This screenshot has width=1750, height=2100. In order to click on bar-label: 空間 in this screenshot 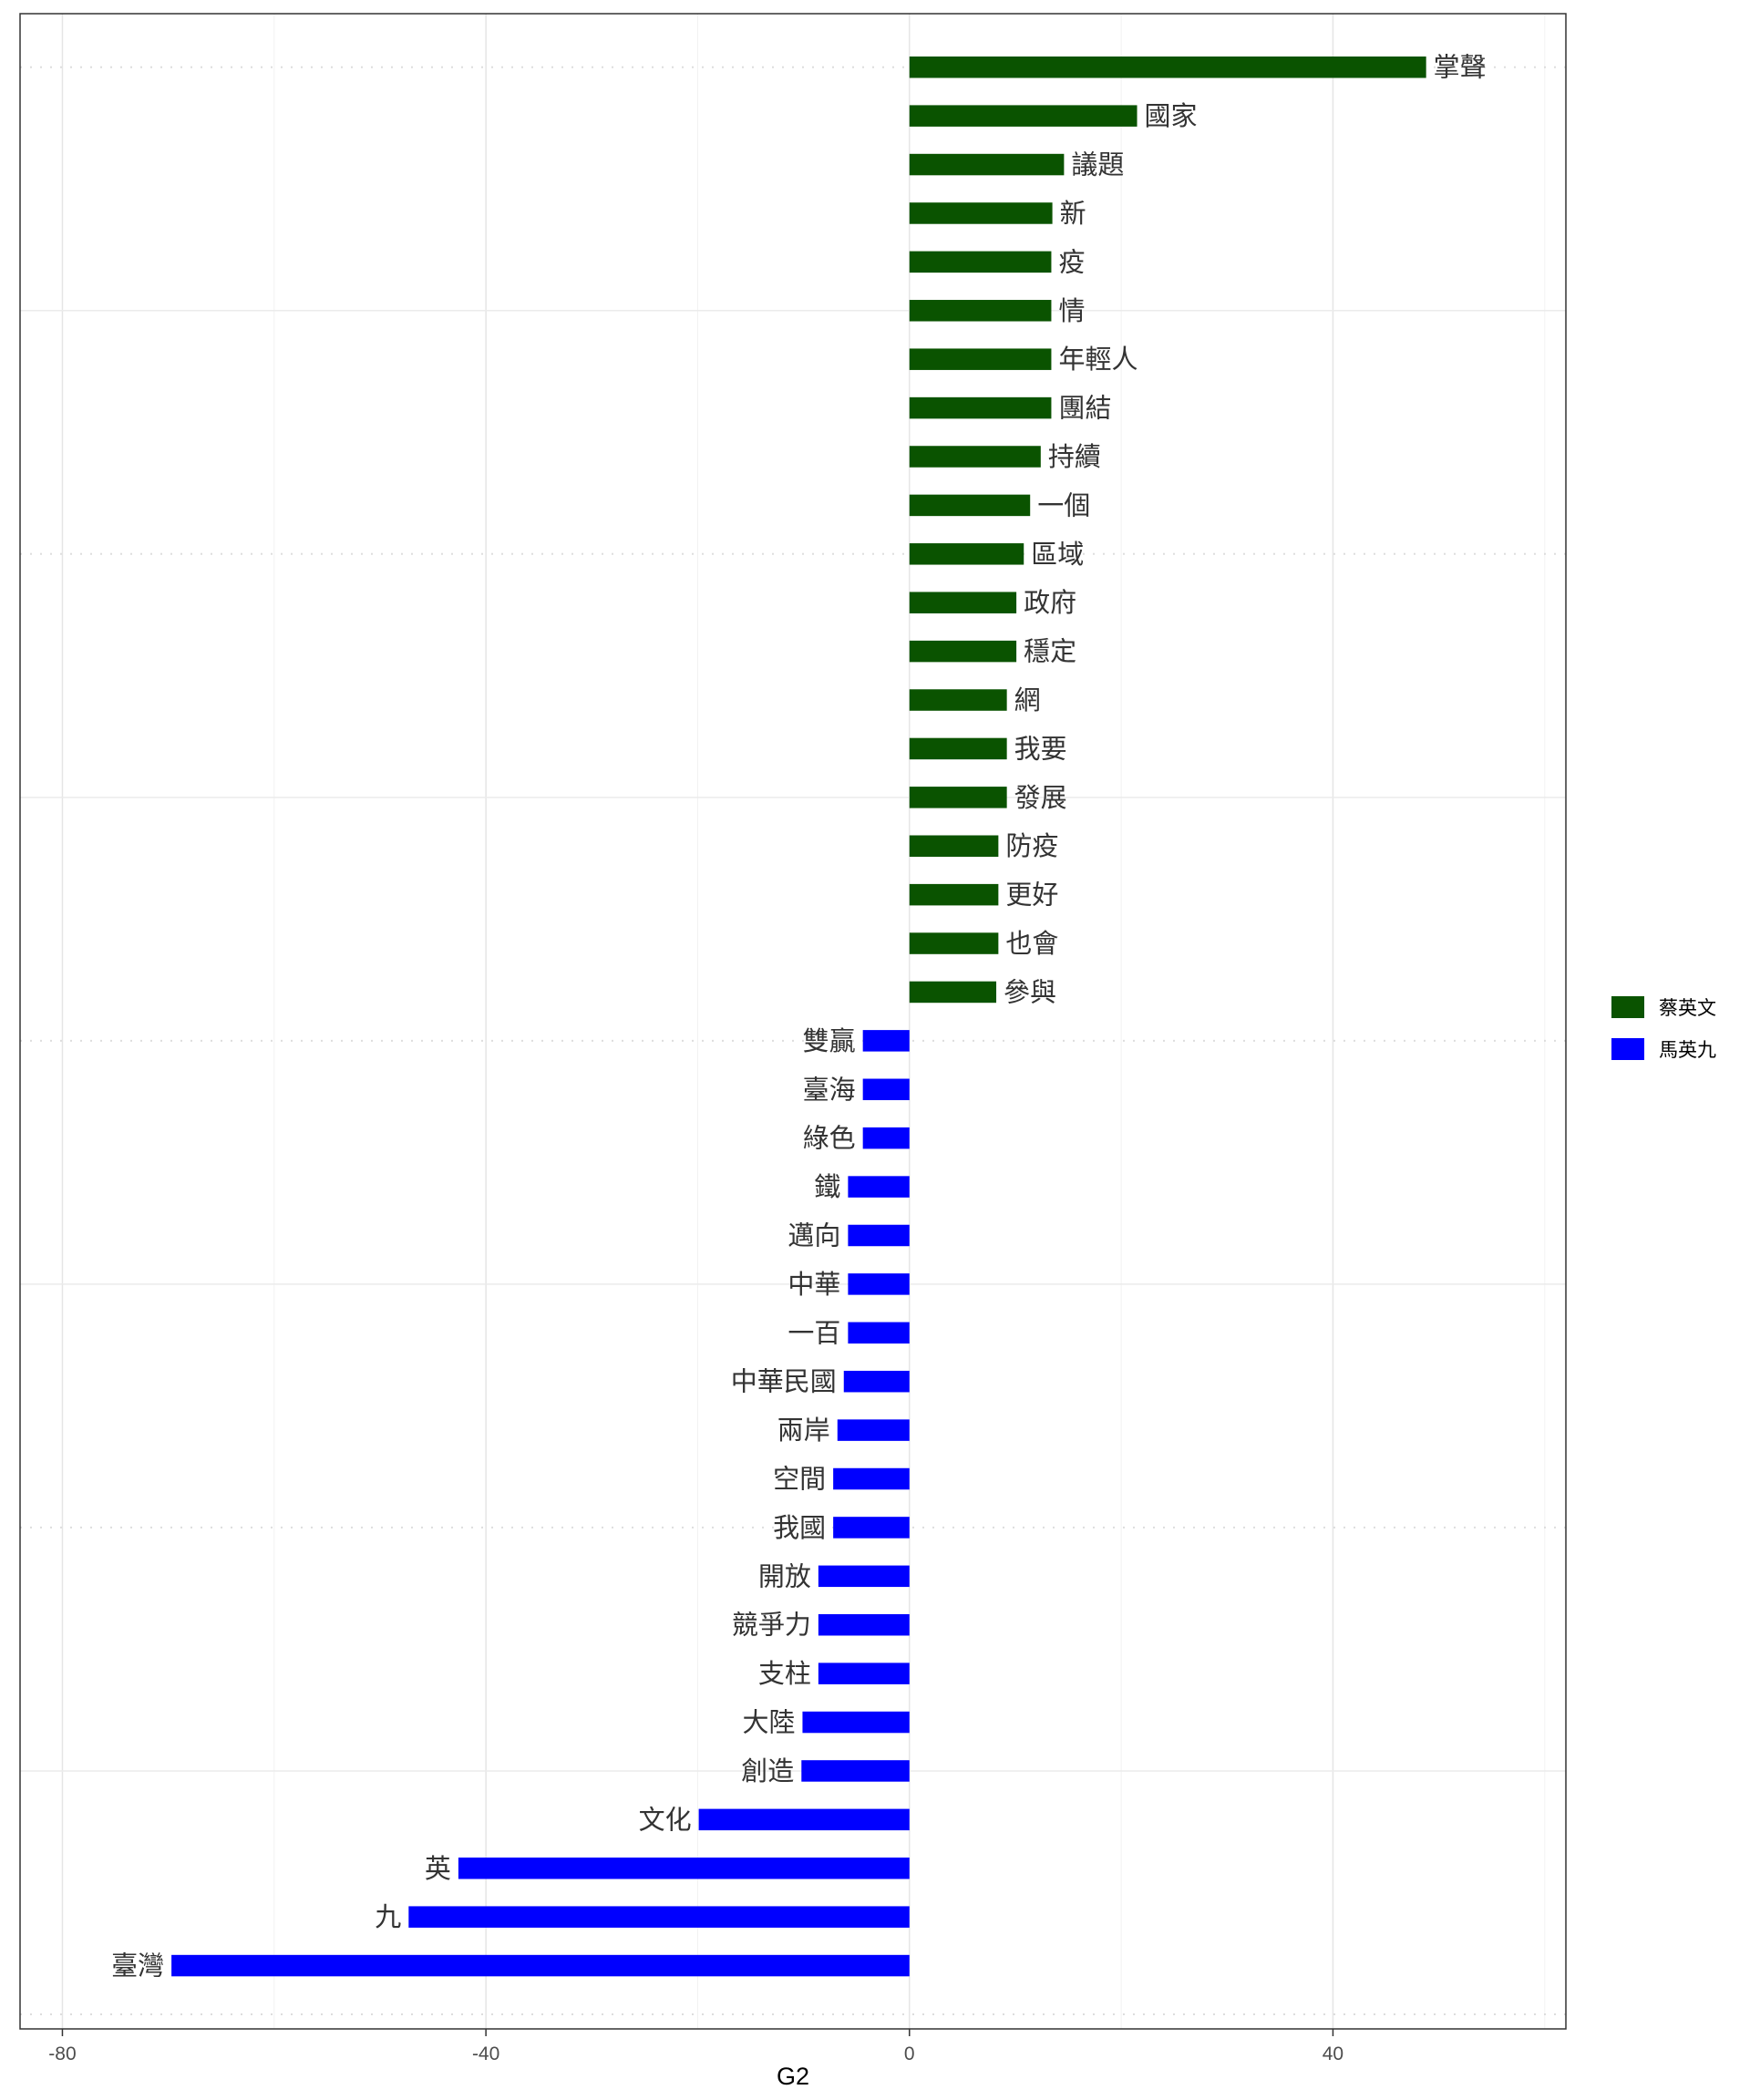, I will do `click(800, 1480)`.